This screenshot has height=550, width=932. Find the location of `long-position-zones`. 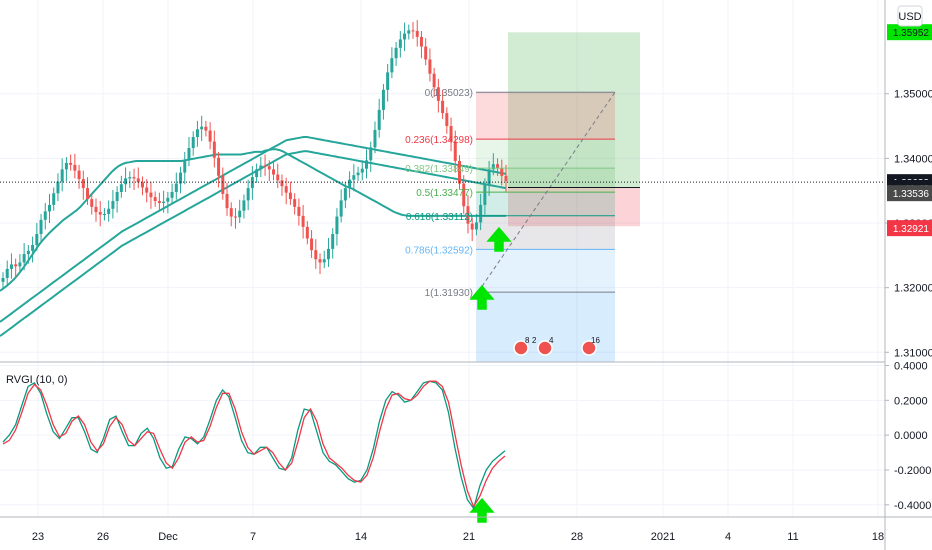

long-position-zones is located at coordinates (558, 197).